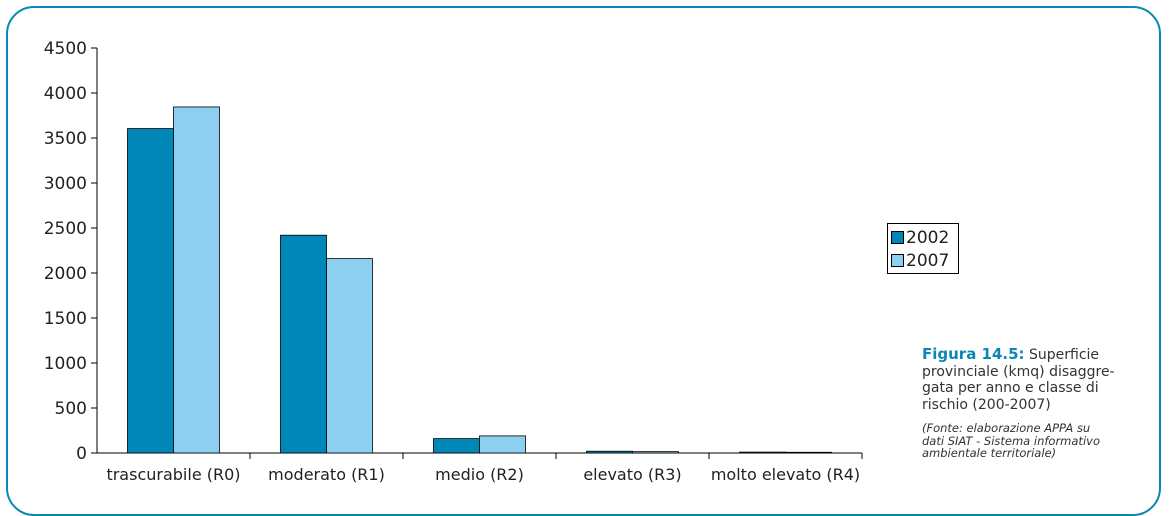 The image size is (1169, 516). What do you see at coordinates (897, 260) in the screenshot?
I see `legend-swatch-2007` at bounding box center [897, 260].